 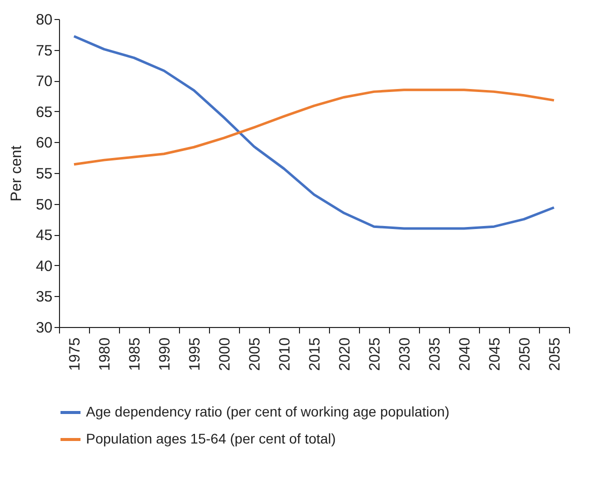 I want to click on x-tick-label: 2040, so click(x=465, y=354).